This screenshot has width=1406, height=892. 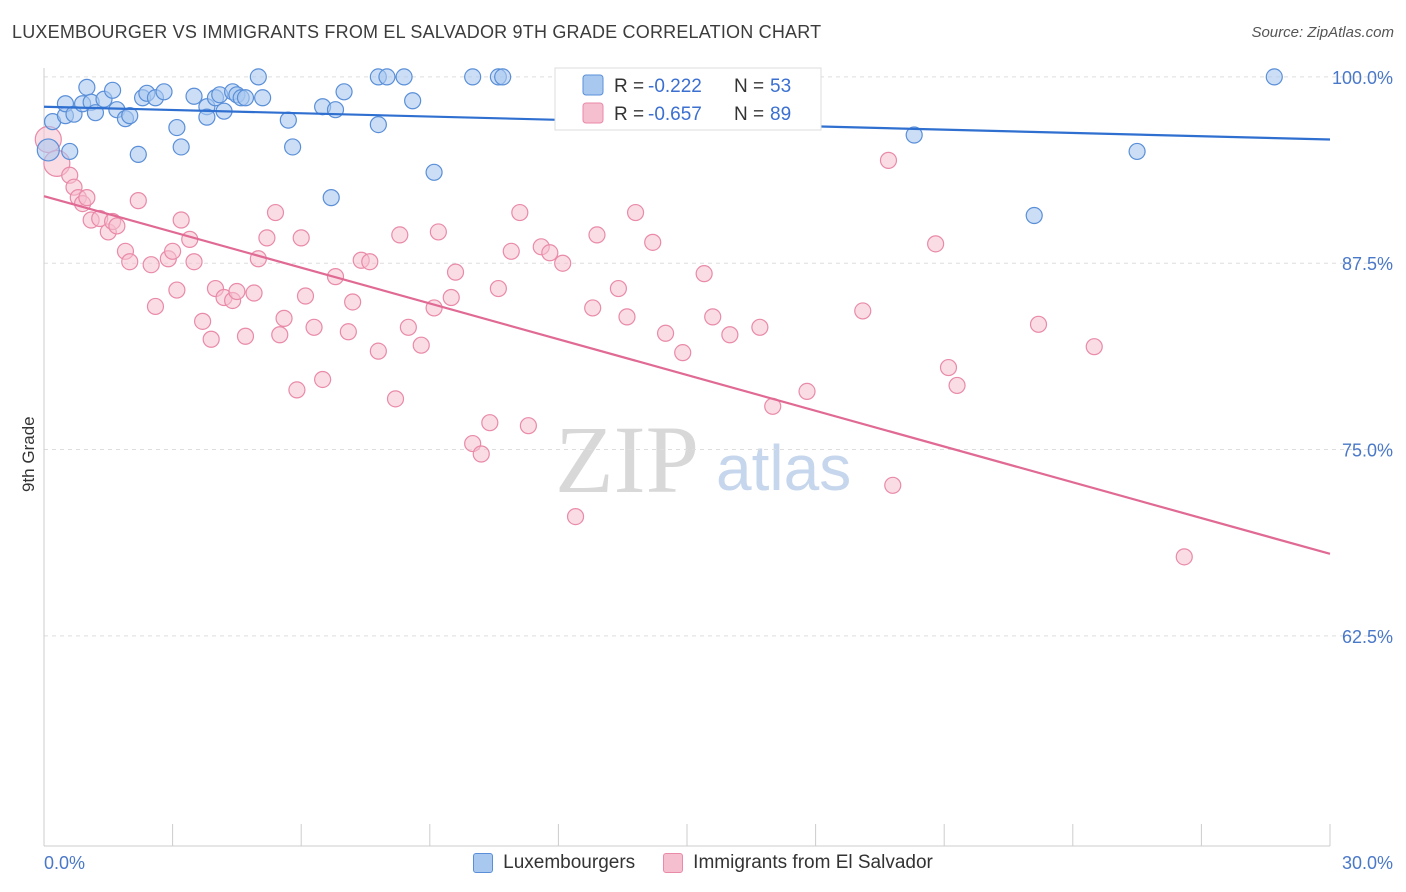 I want to click on bottom-legend-label: Luxembourgers, so click(x=569, y=862).